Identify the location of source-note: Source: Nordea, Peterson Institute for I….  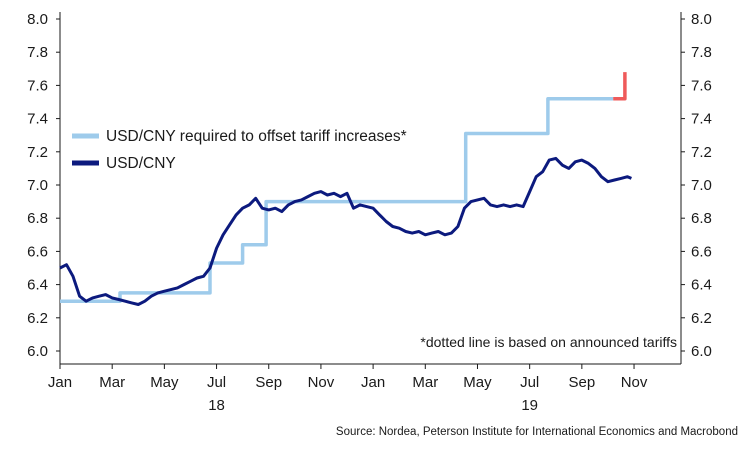
(537, 432).